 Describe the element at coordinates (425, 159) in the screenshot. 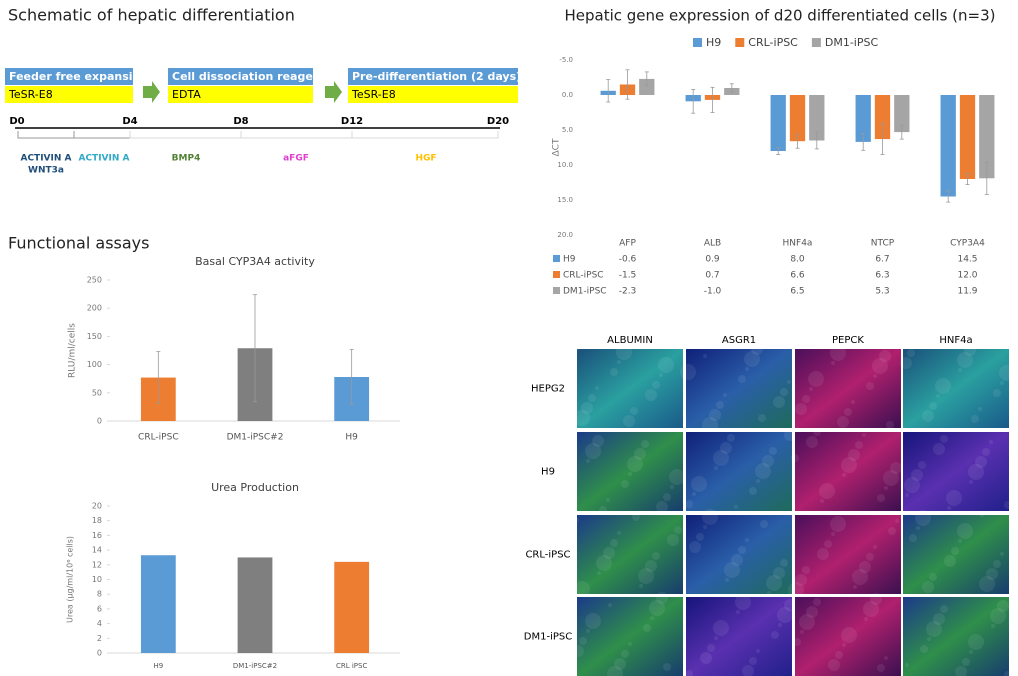

I see `factor-label: HGF` at that location.